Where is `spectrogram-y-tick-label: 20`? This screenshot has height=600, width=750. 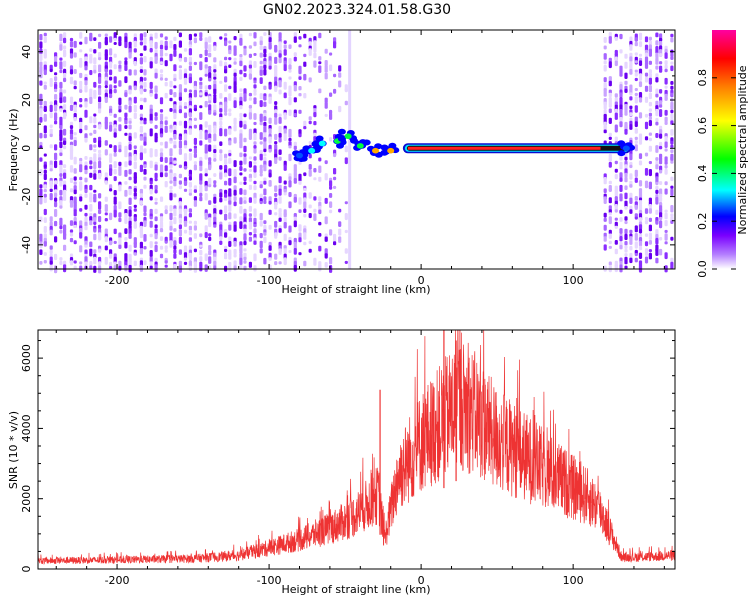
spectrogram-y-tick-label: 20 is located at coordinates (26, 100).